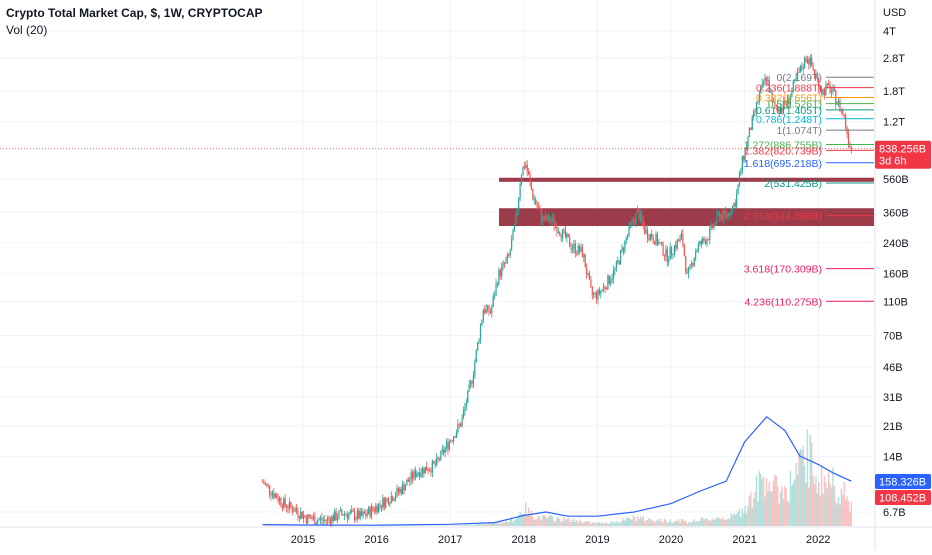 Image resolution: width=932 pixels, height=555 pixels. I want to click on y-tick-label: 6.7B, so click(894, 513).